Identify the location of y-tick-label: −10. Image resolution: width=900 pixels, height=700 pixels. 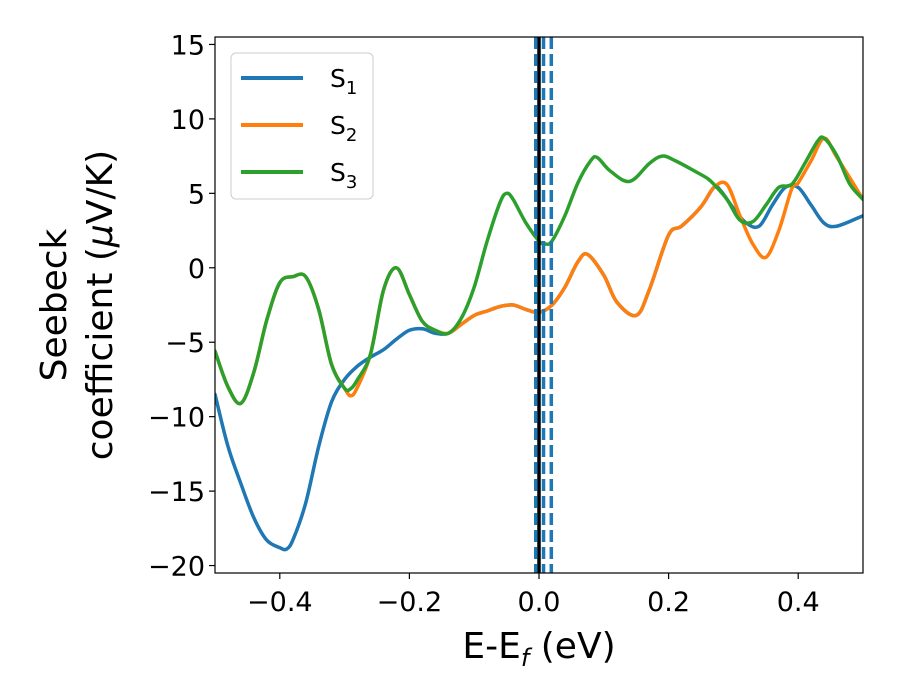
(176, 418).